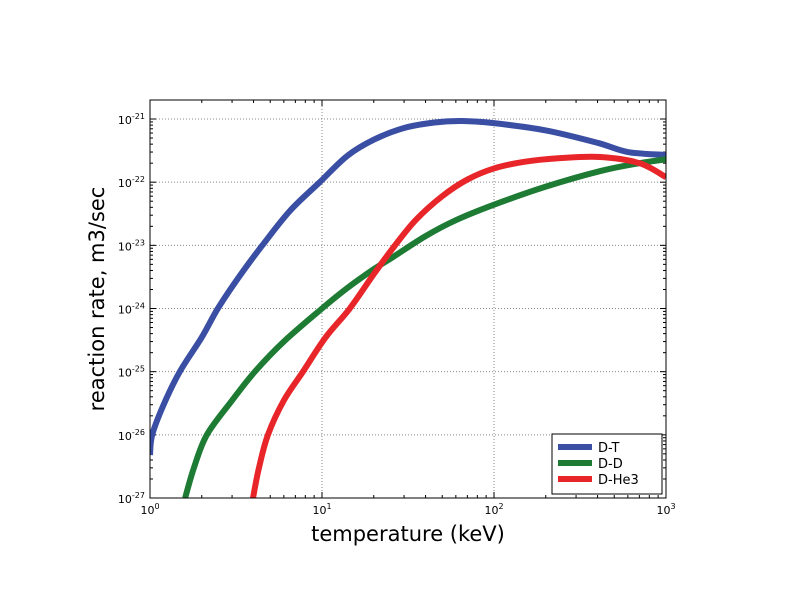  I want to click on legend: D-TD-DD-He3, so click(607, 464).